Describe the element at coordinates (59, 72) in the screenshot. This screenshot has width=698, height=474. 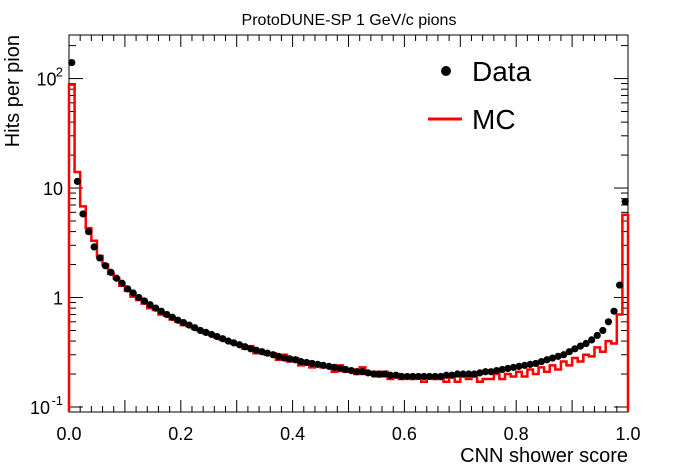
I see `y-tick-exponent: 2` at that location.